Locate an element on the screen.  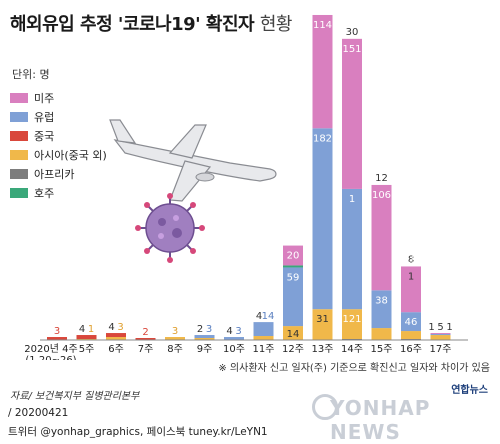
data-label: 31 is located at coordinates (322, 319).